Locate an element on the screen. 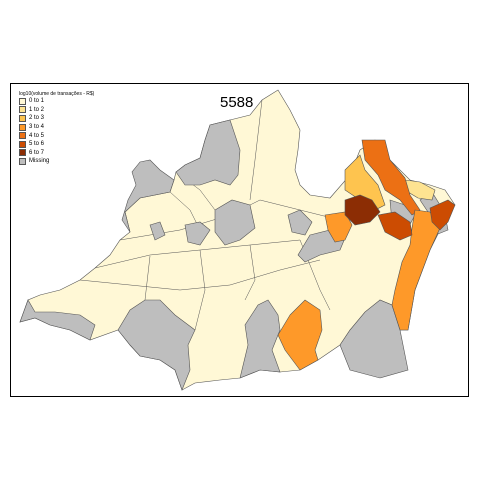 This screenshot has height=480, width=480. region-missing-sw is located at coordinates (57, 320).